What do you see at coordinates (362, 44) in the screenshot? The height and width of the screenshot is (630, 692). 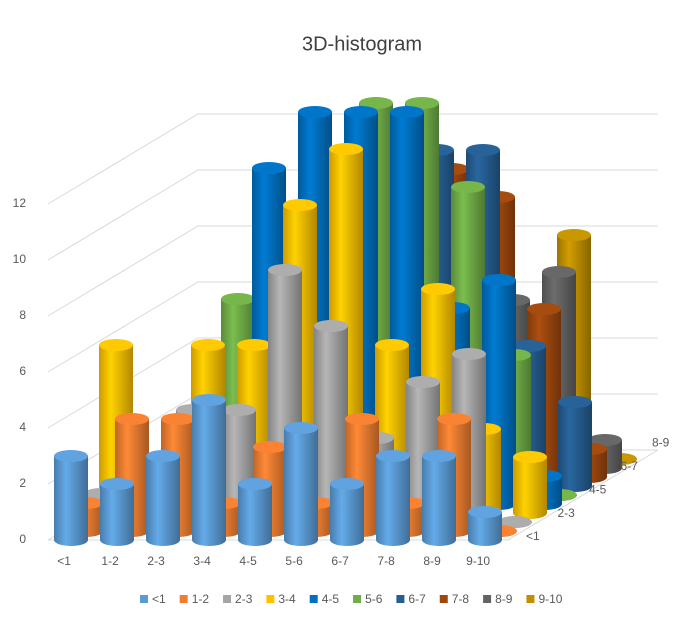 I see `chart-title: 3D-histogram` at bounding box center [362, 44].